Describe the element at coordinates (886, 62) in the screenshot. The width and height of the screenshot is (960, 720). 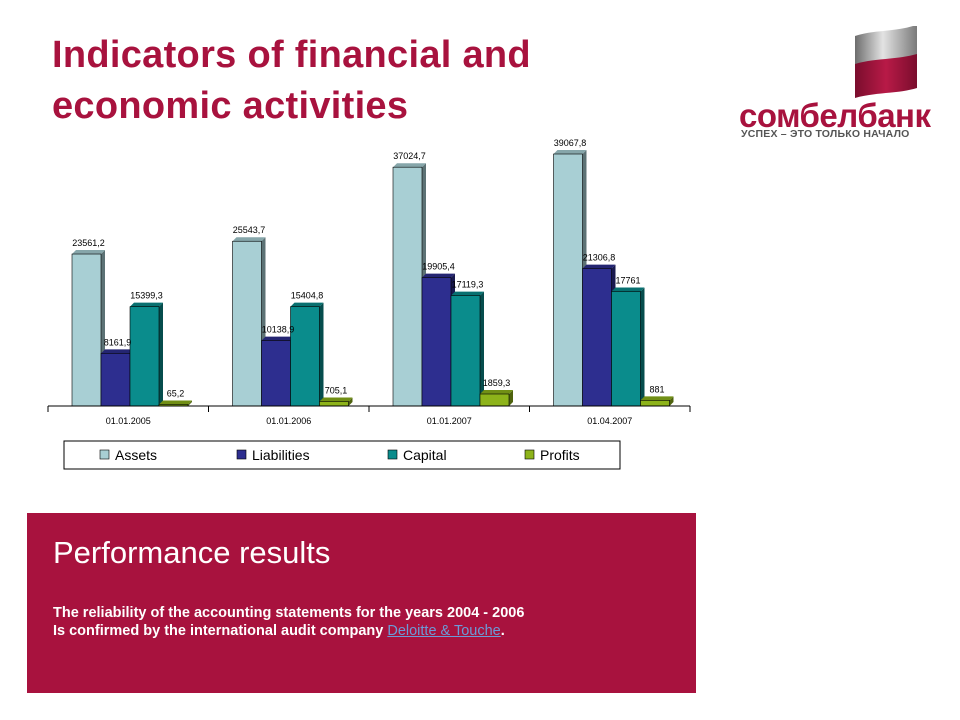
I see `logo-emblem` at that location.